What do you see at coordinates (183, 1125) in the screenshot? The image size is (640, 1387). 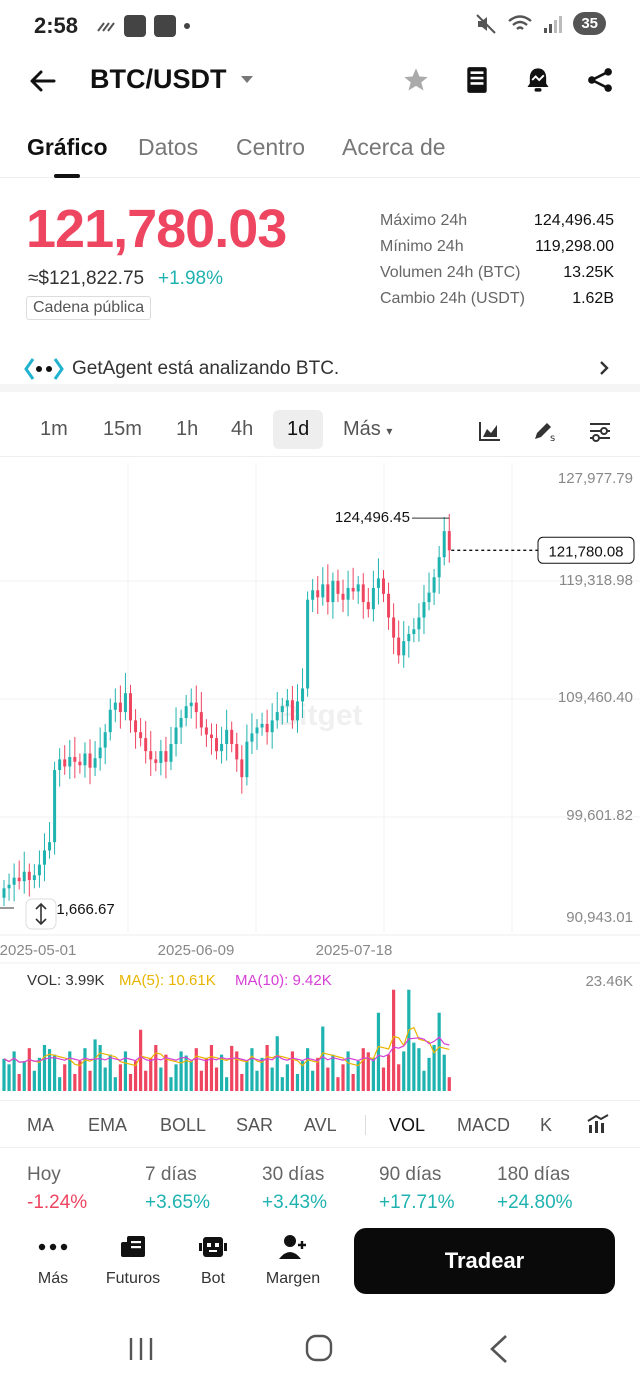 I see `indicator-boll: BOLL` at bounding box center [183, 1125].